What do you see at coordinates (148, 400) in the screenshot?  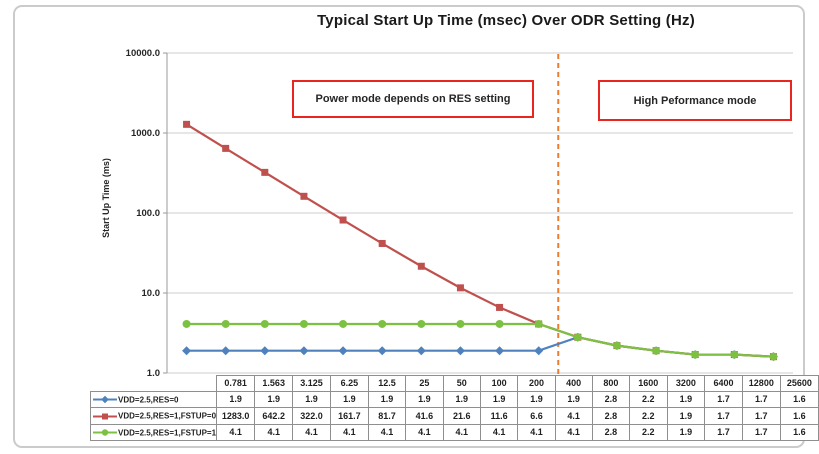 I see `legend-series-label: VDD=2.5,RES=0` at bounding box center [148, 400].